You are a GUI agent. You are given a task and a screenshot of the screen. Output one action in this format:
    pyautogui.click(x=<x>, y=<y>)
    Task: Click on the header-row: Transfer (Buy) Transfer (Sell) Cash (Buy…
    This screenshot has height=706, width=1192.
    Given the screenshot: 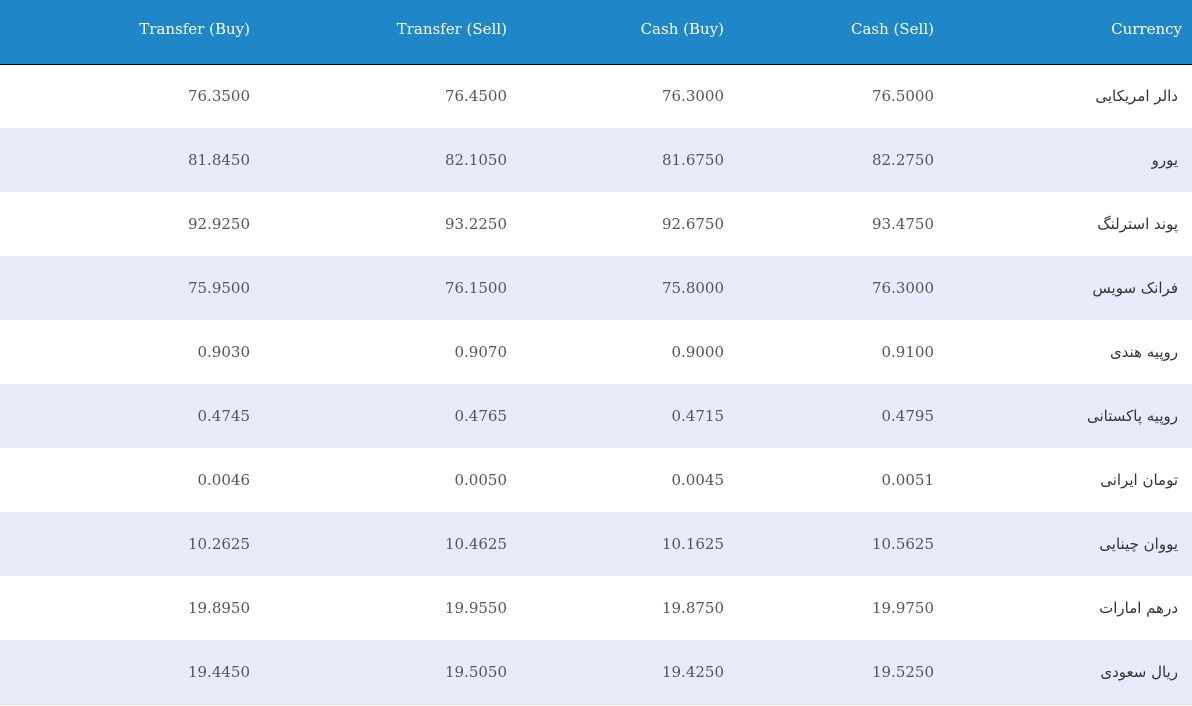 What is the action you would take?
    pyautogui.click(x=596, y=32)
    